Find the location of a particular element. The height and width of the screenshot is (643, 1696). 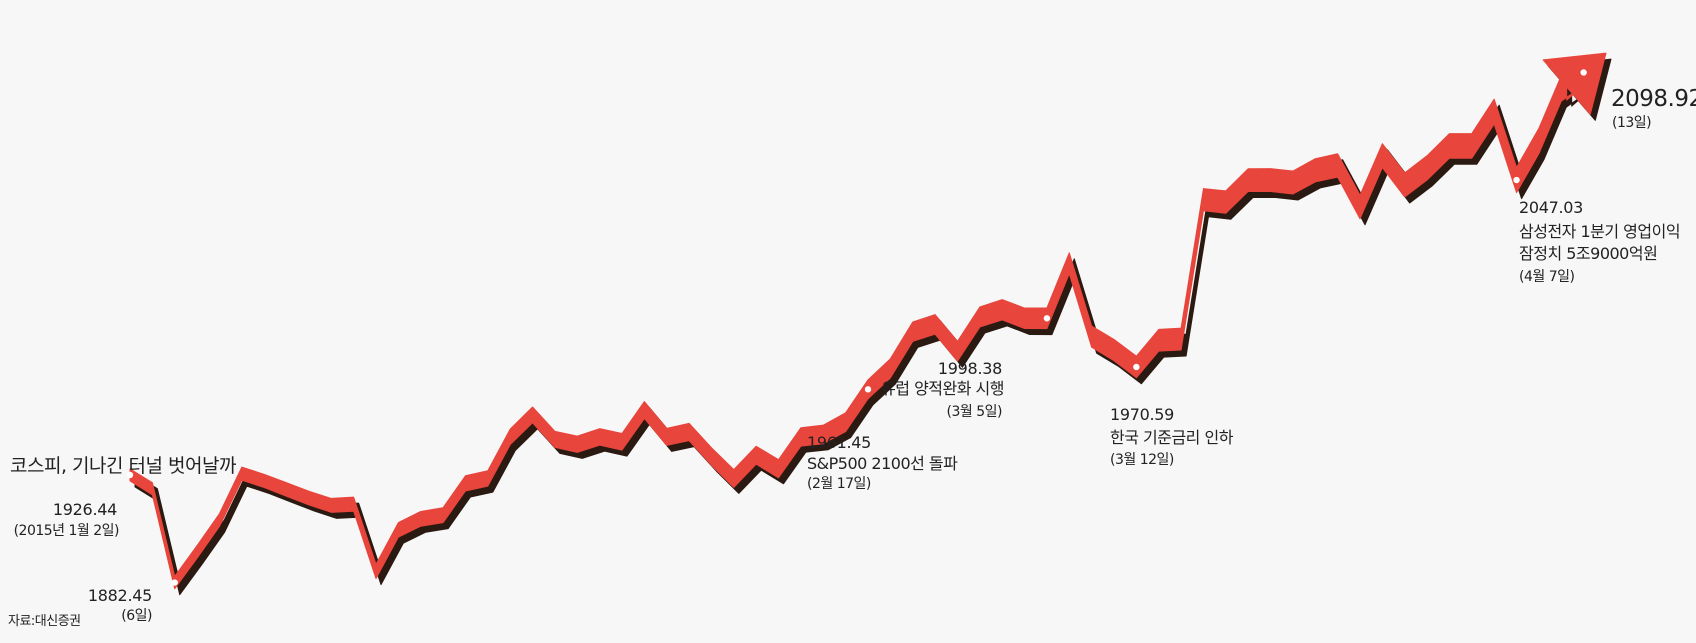

sp500-event-label: S&P500 2100선 돌파 is located at coordinates (882, 463).